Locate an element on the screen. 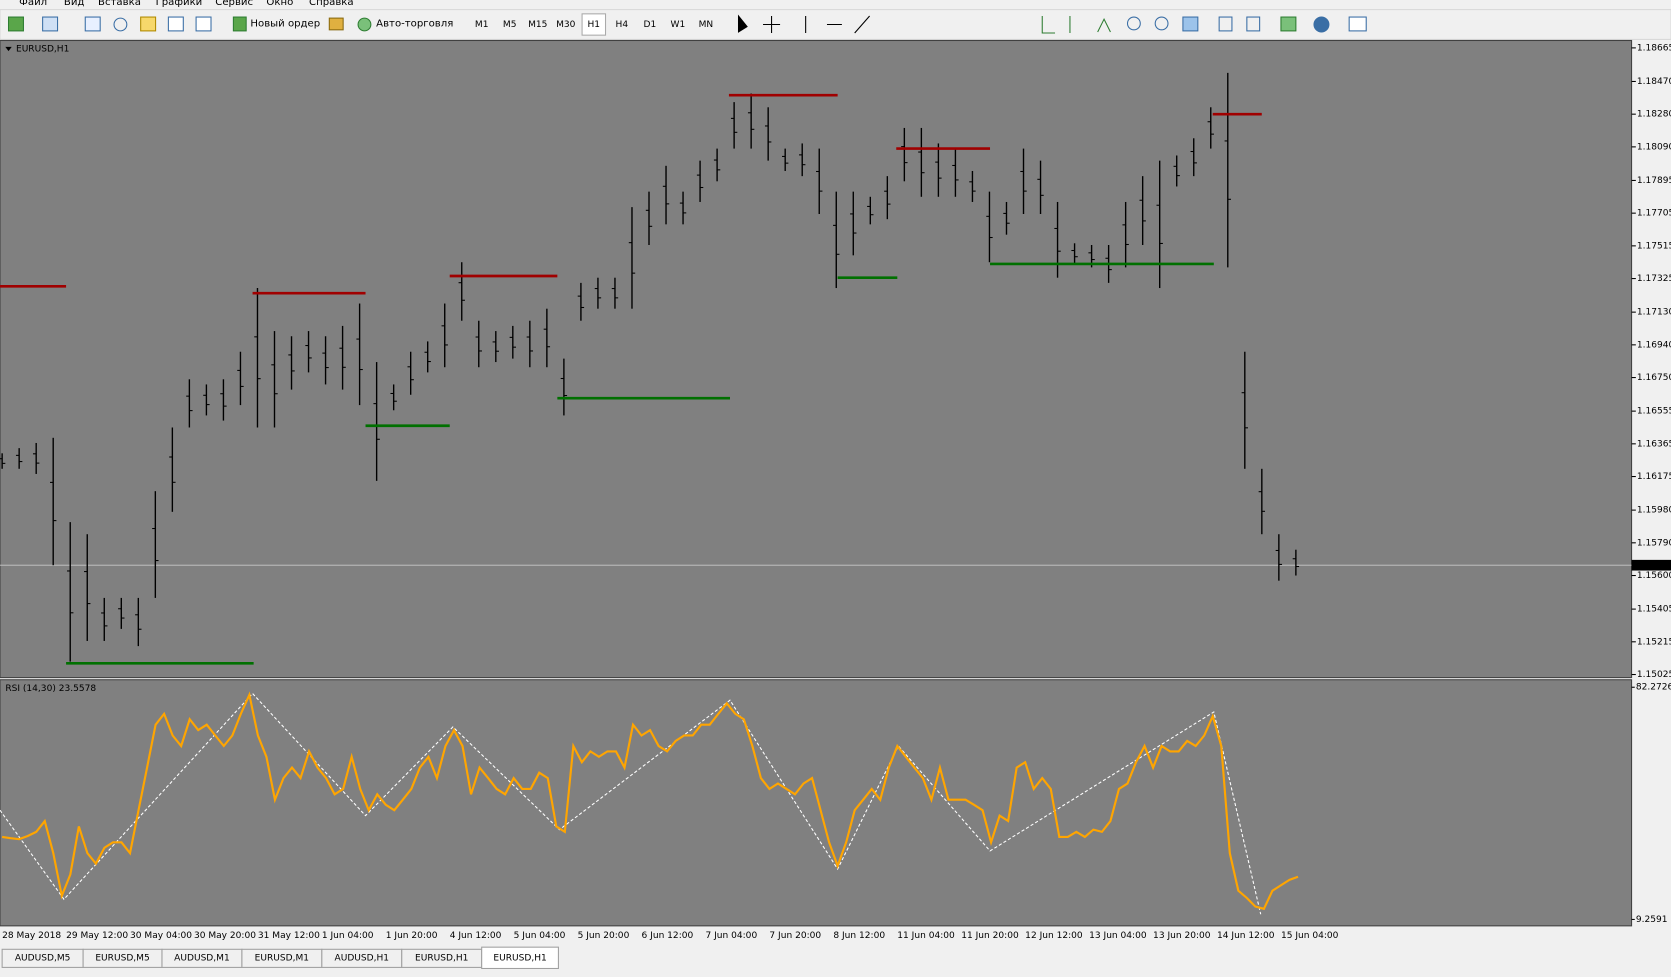 Image resolution: width=1671 pixels, height=977 pixels. chart-tab-label: EURUSD,M5 is located at coordinates (122, 958).